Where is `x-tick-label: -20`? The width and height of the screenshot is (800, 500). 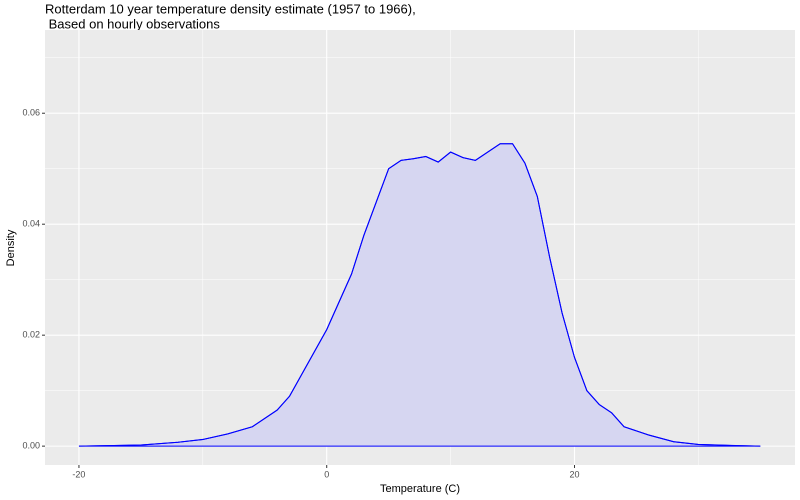
x-tick-label: -20 is located at coordinates (78, 474).